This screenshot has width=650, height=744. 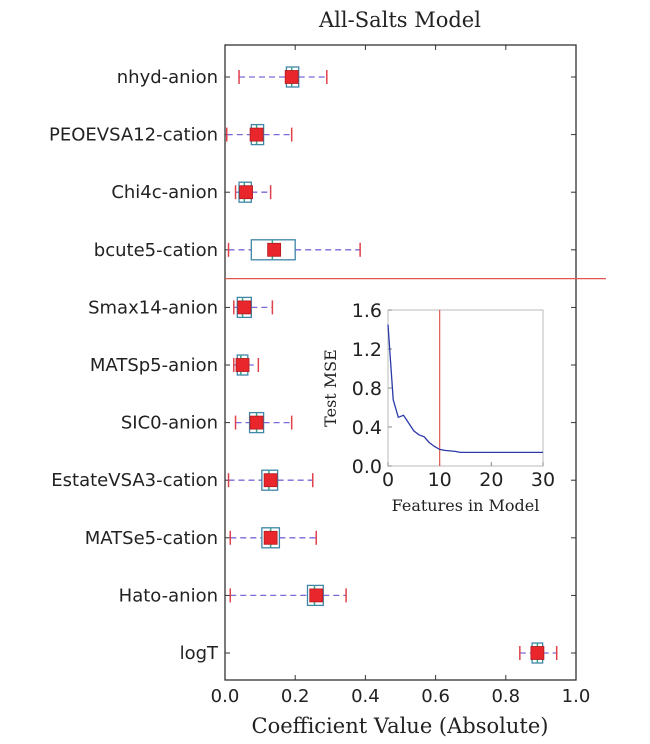 What do you see at coordinates (400, 726) in the screenshot?
I see `x-axis-label: Coefficient Value (Absolute)` at bounding box center [400, 726].